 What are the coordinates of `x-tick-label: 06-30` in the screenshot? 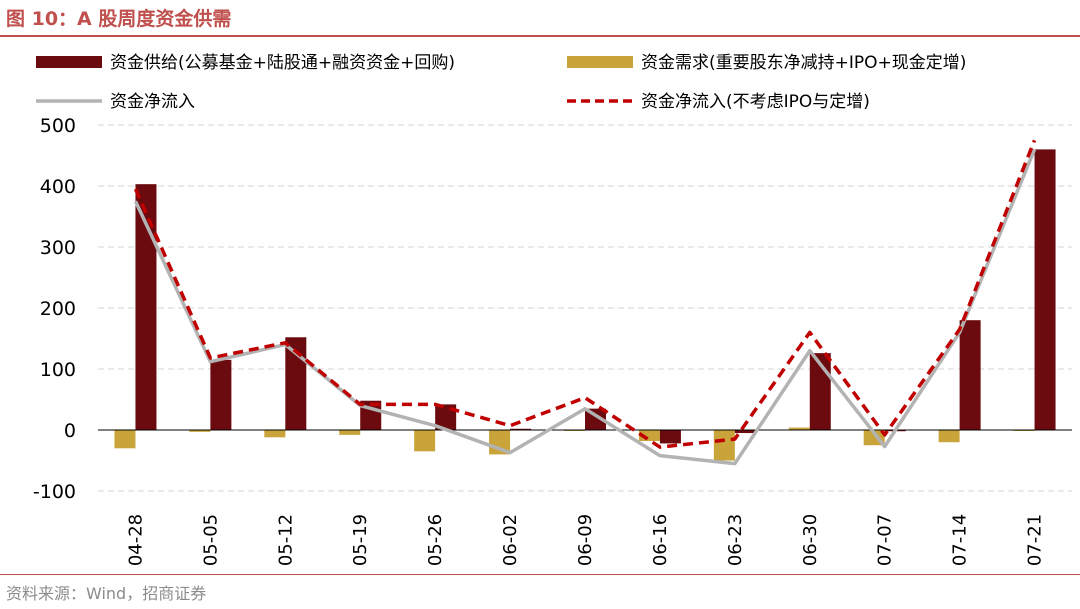 It's located at (810, 540).